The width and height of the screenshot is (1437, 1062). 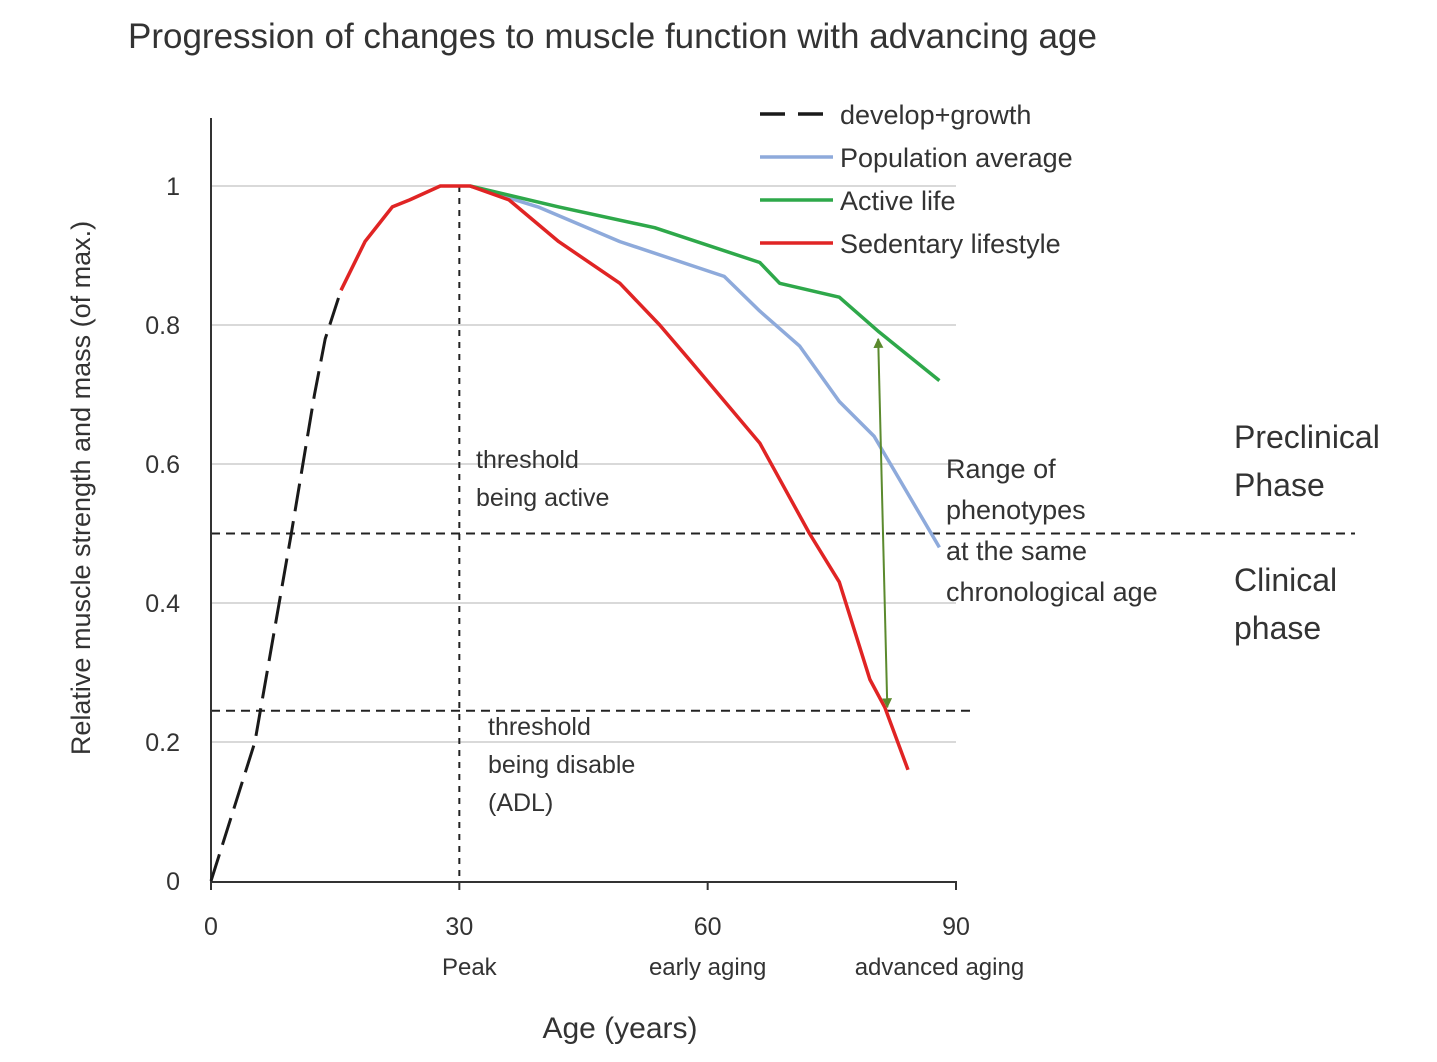 What do you see at coordinates (211, 927) in the screenshot?
I see `x-tick-label: 0` at bounding box center [211, 927].